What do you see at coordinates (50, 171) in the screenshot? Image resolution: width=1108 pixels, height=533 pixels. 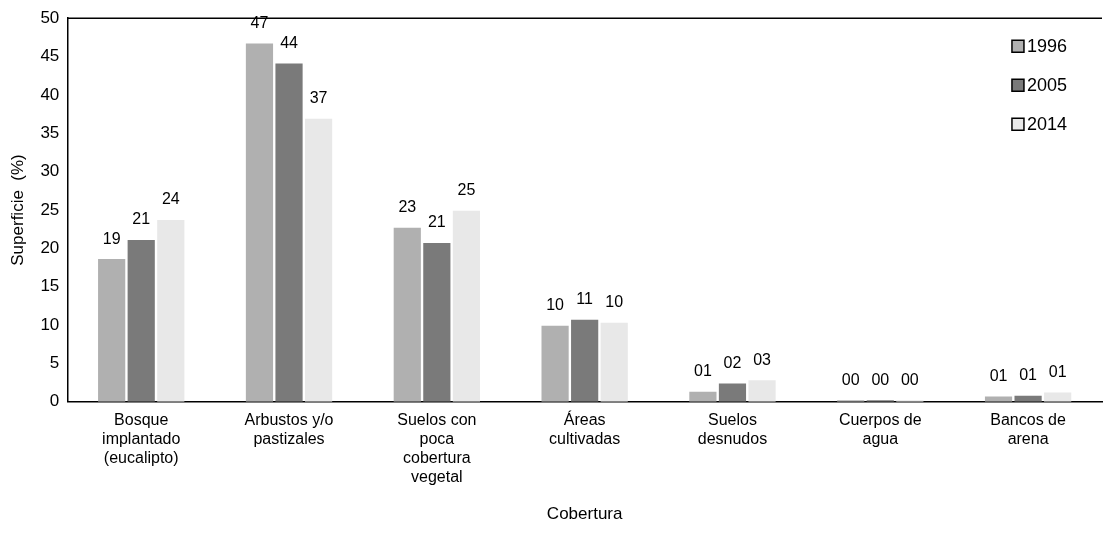 I see `y-tick-label: 30` at bounding box center [50, 171].